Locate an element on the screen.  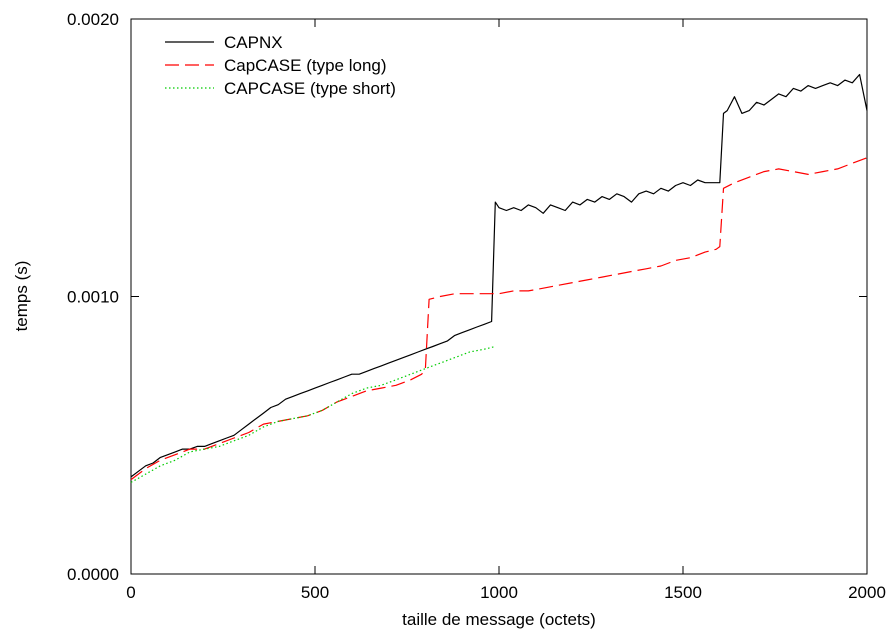
legend-label-capcase-long: CapCASE (type long) is located at coordinates (305, 65).